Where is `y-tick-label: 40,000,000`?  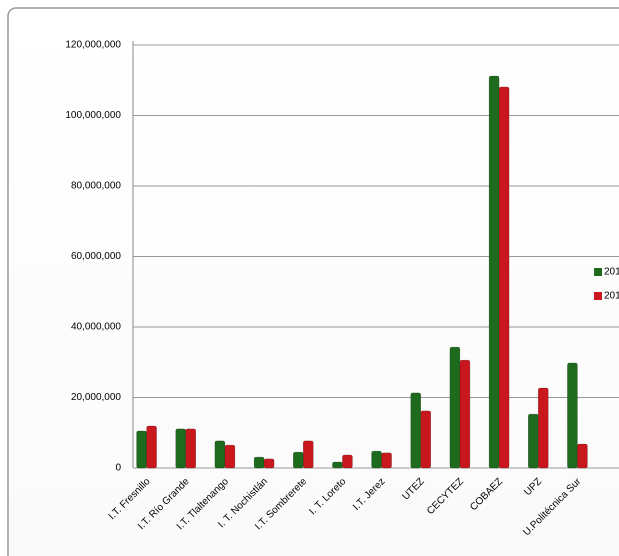
y-tick-label: 40,000,000 is located at coordinates (96, 327).